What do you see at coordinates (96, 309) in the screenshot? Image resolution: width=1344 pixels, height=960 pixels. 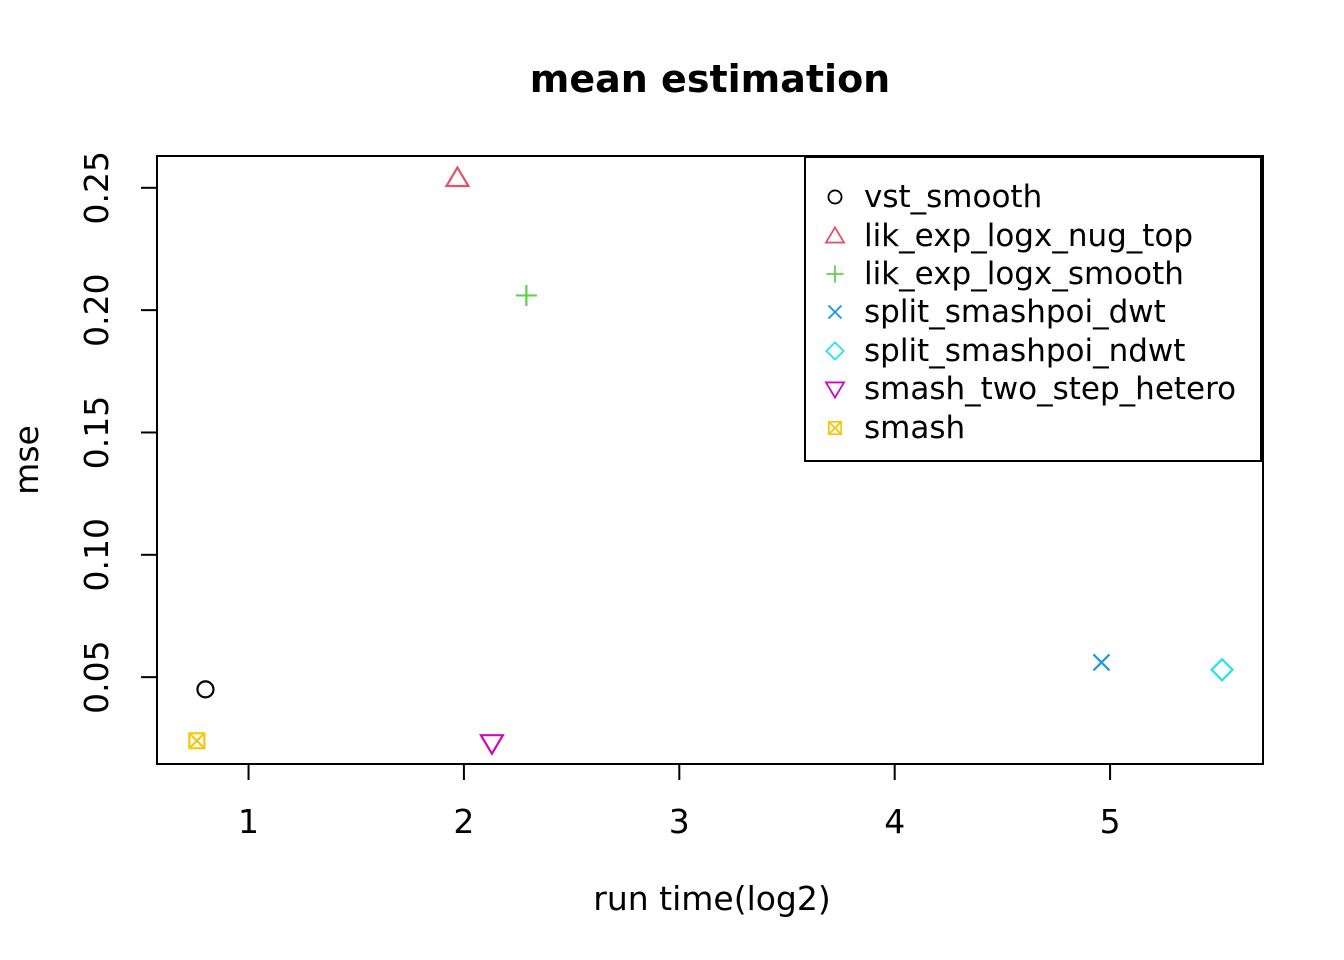 I see `y-tick-label: 0.20` at bounding box center [96, 309].